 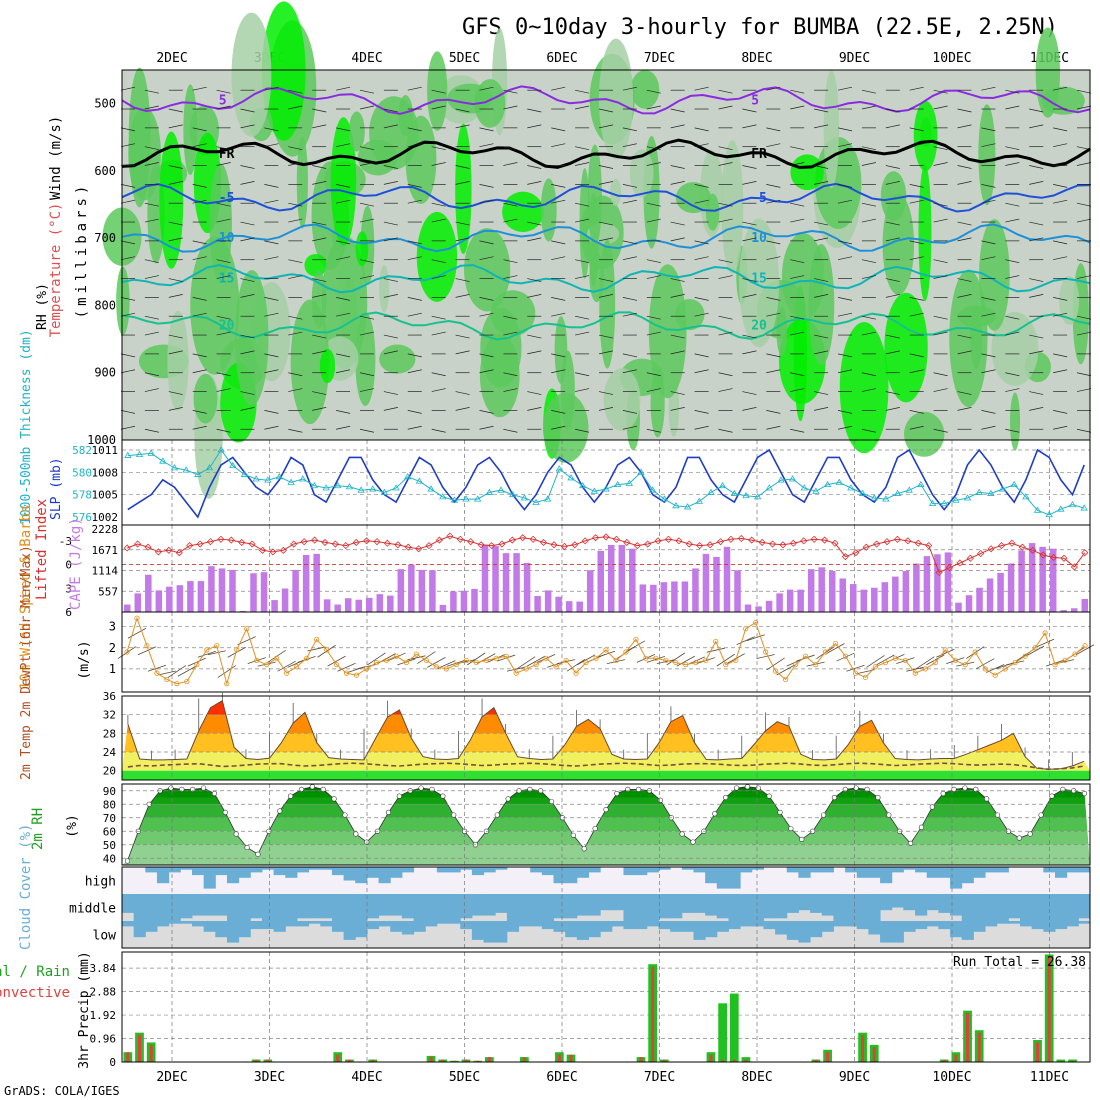 I want to click on precip-conv-bar, so click(x=489, y=1059).